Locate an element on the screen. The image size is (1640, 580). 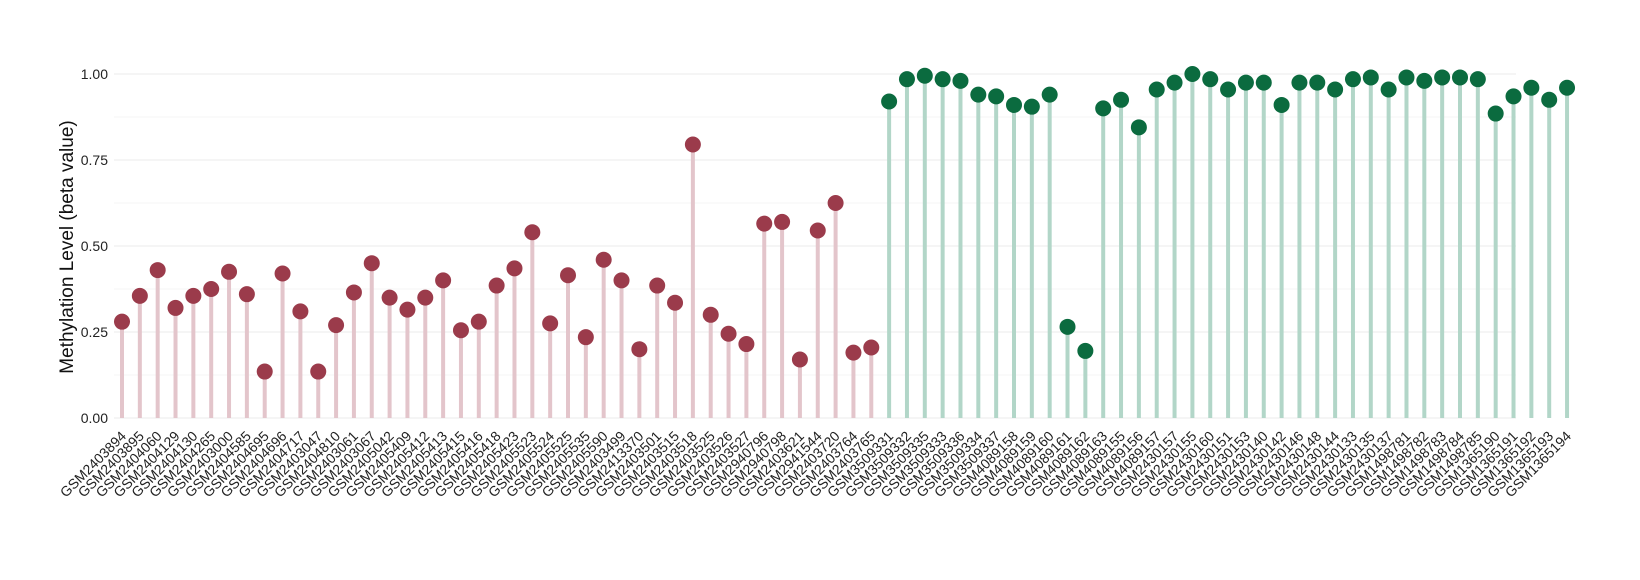
y-tick-label: 0.50 is located at coordinates (94, 246).